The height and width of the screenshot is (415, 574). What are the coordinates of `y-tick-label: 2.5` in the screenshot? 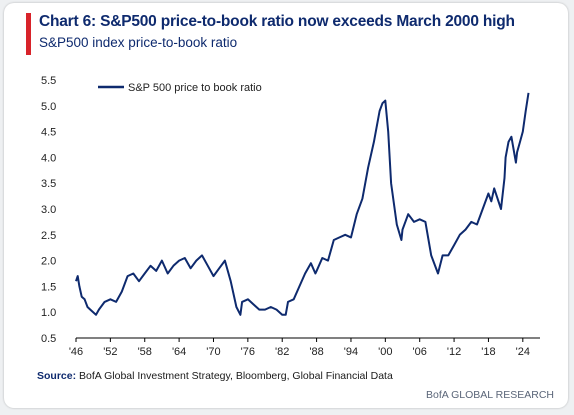 It's located at (48, 236).